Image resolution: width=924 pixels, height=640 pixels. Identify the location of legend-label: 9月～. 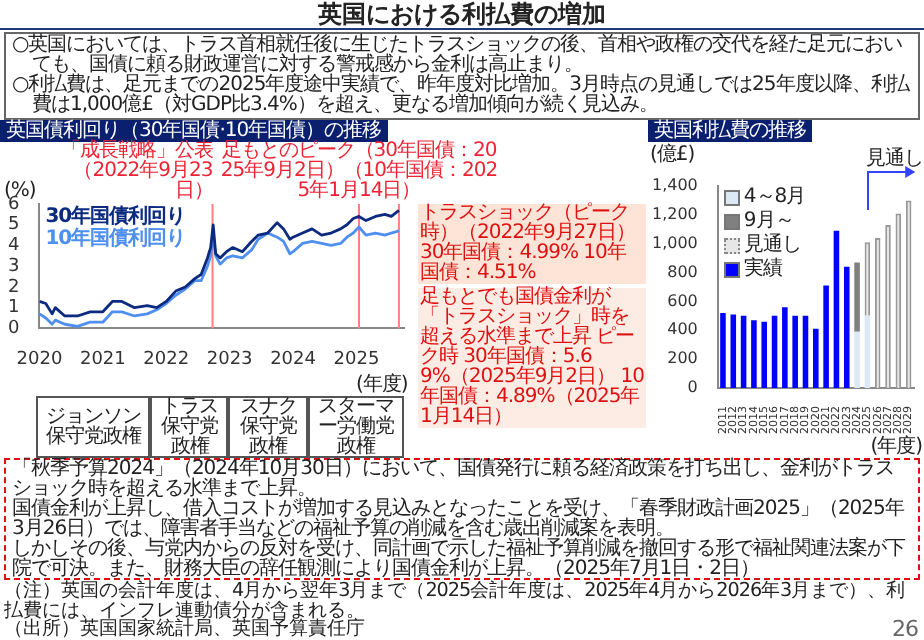
(768, 221).